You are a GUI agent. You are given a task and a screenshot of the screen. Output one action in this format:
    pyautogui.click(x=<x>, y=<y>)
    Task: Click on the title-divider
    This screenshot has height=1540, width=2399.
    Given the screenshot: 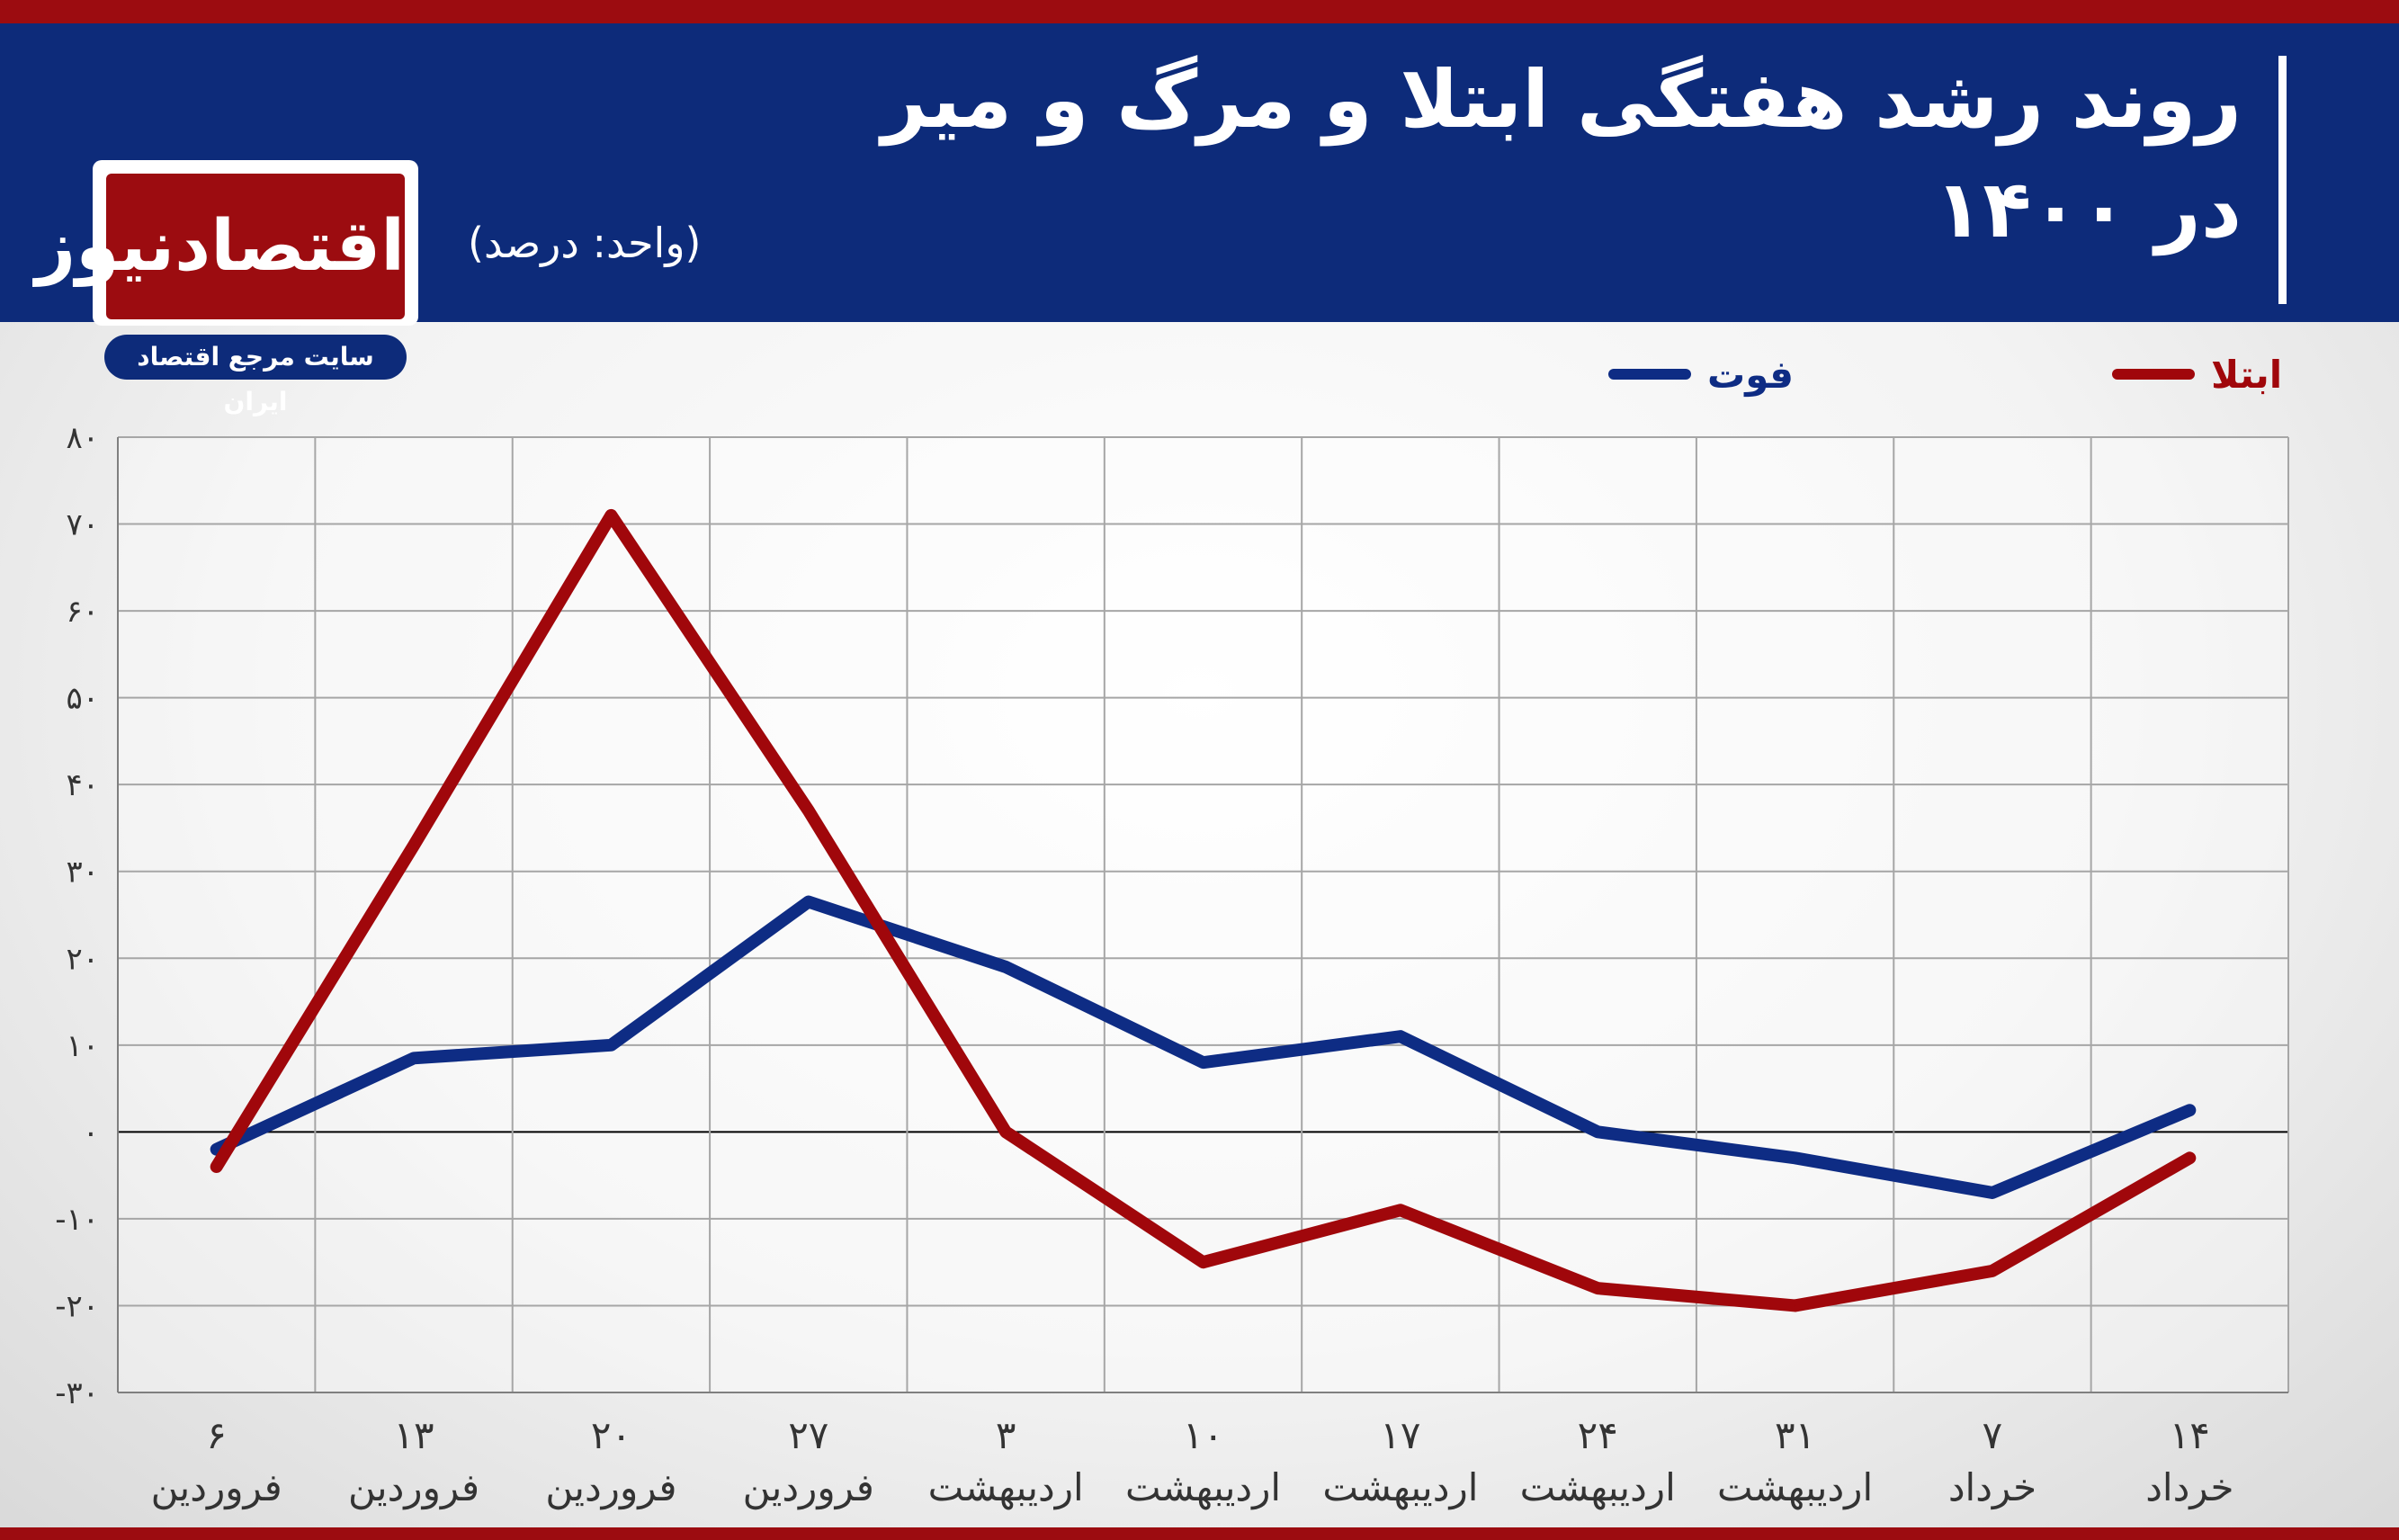 What is the action you would take?
    pyautogui.click(x=2283, y=180)
    